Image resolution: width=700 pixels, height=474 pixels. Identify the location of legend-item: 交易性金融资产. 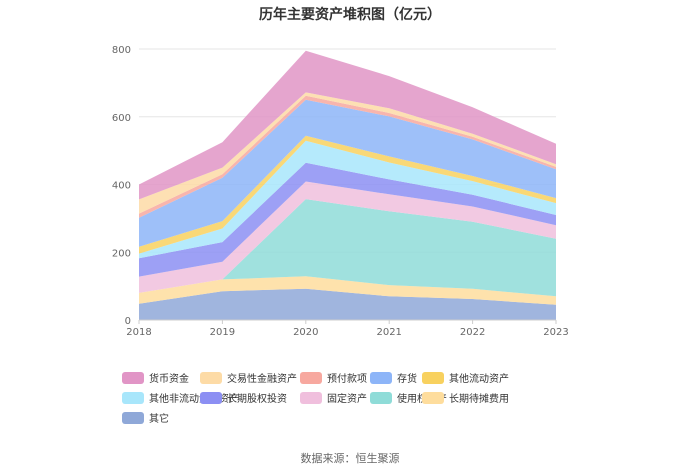
(248, 377).